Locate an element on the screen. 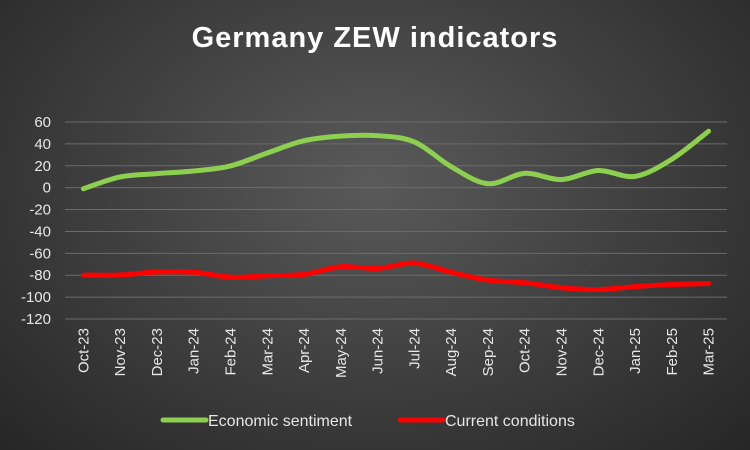  x-tick-label: Dec-24 is located at coordinates (598, 352).